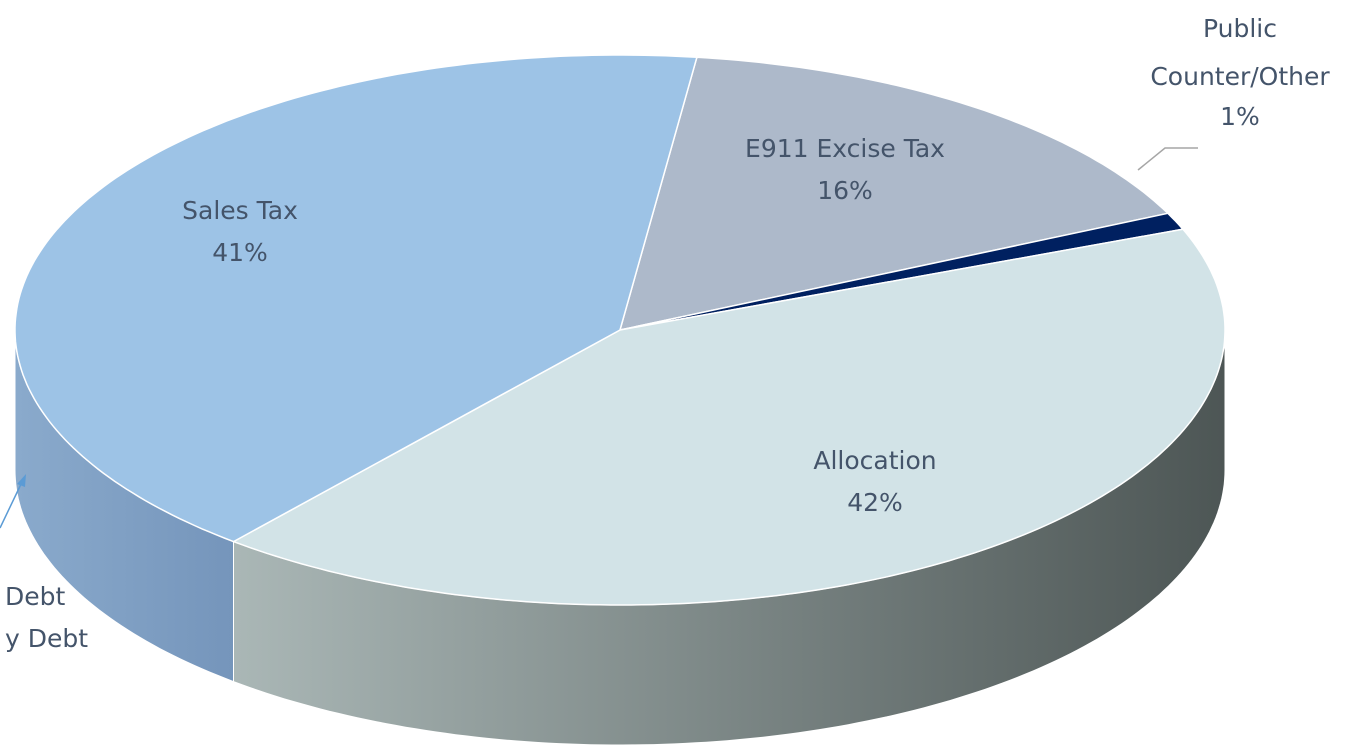 The width and height of the screenshot is (1353, 745). Describe the element at coordinates (35, 596) in the screenshot. I see `callout-text: Debt` at that location.